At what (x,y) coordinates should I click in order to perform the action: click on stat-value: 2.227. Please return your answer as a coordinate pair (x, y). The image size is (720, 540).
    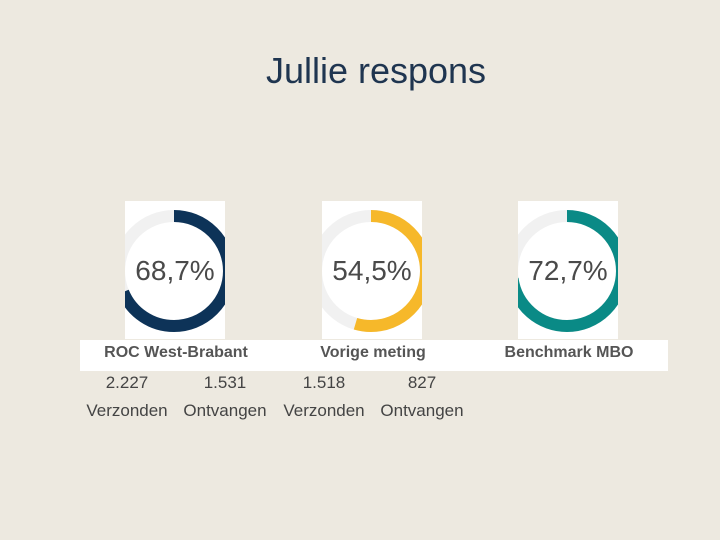
    Looking at the image, I should click on (127, 382).